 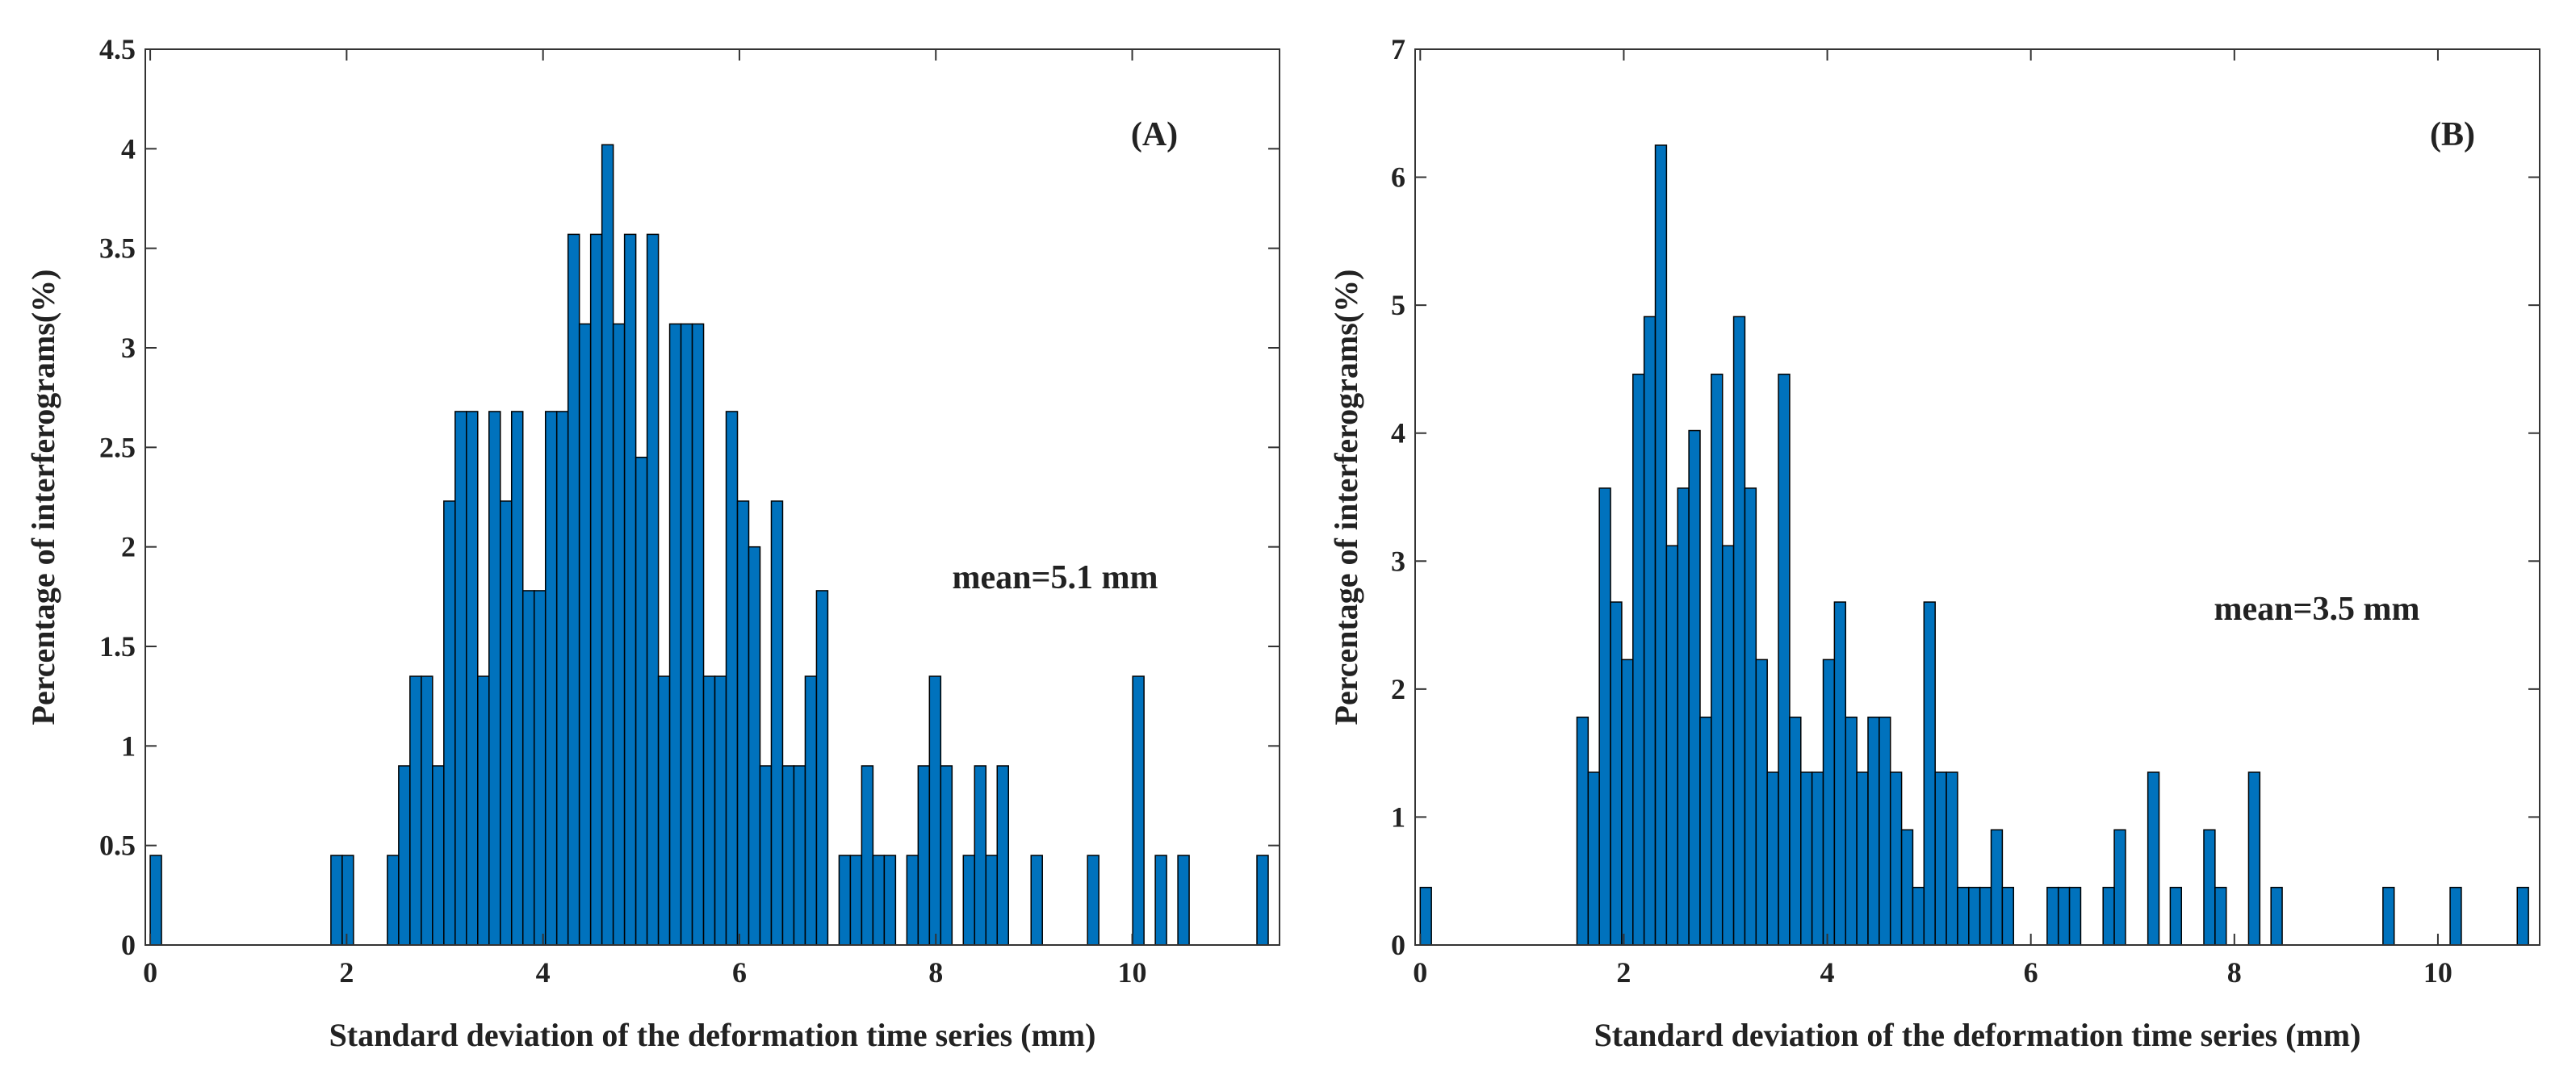 What do you see at coordinates (1398, 817) in the screenshot?
I see `y-tick-label: 1` at bounding box center [1398, 817].